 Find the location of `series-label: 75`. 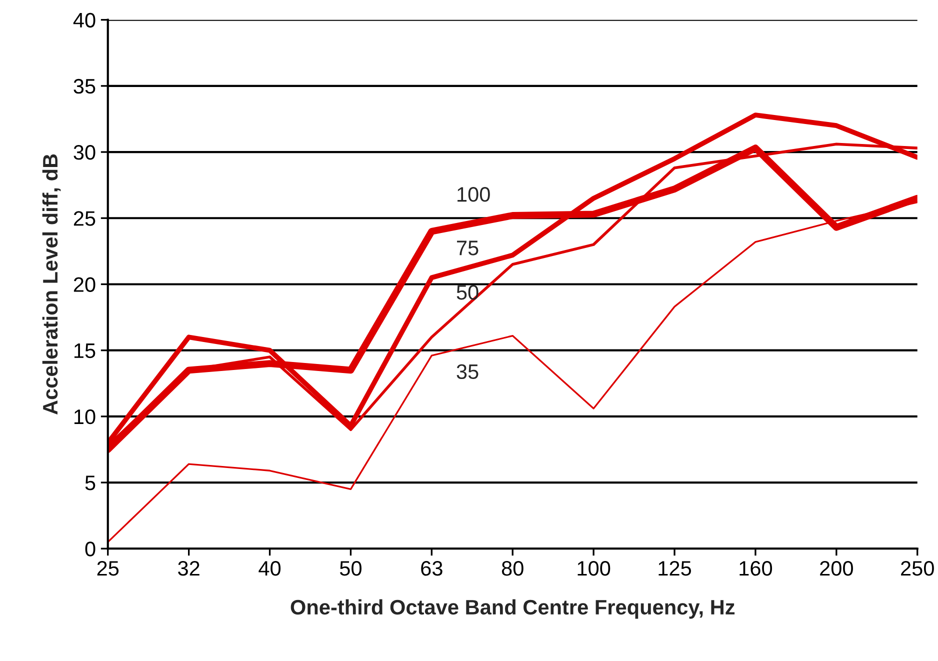

series-label: 75 is located at coordinates (467, 248).